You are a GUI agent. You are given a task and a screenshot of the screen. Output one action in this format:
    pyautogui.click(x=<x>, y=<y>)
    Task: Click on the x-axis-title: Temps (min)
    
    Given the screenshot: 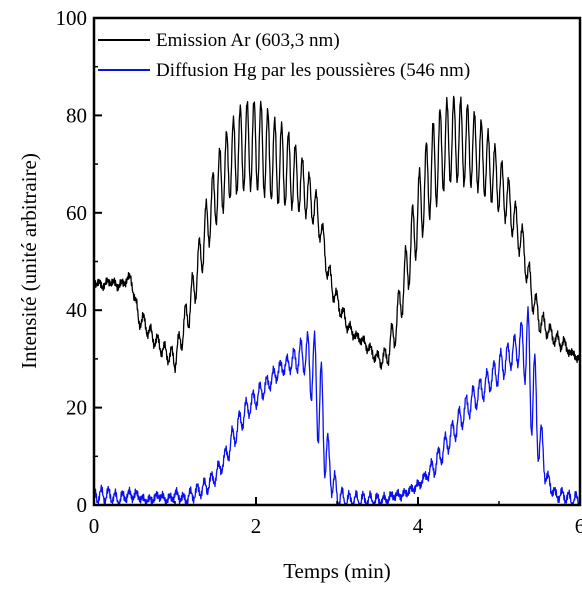 What is the action you would take?
    pyautogui.click(x=337, y=571)
    